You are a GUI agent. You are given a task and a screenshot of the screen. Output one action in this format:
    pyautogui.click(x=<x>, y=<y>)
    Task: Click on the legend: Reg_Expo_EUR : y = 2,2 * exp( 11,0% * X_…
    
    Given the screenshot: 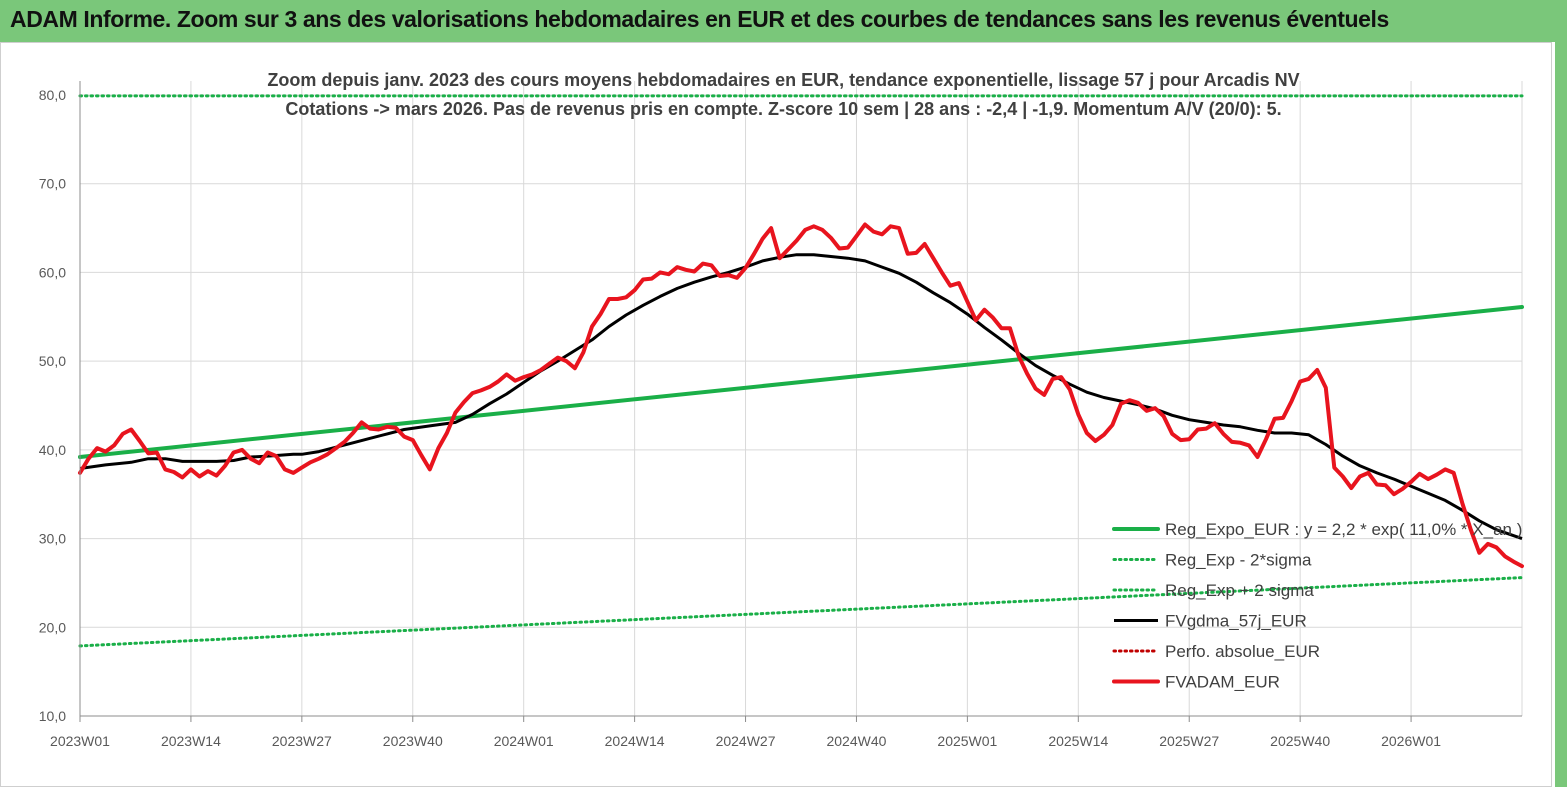 What is the action you would take?
    pyautogui.click(x=1317, y=606)
    